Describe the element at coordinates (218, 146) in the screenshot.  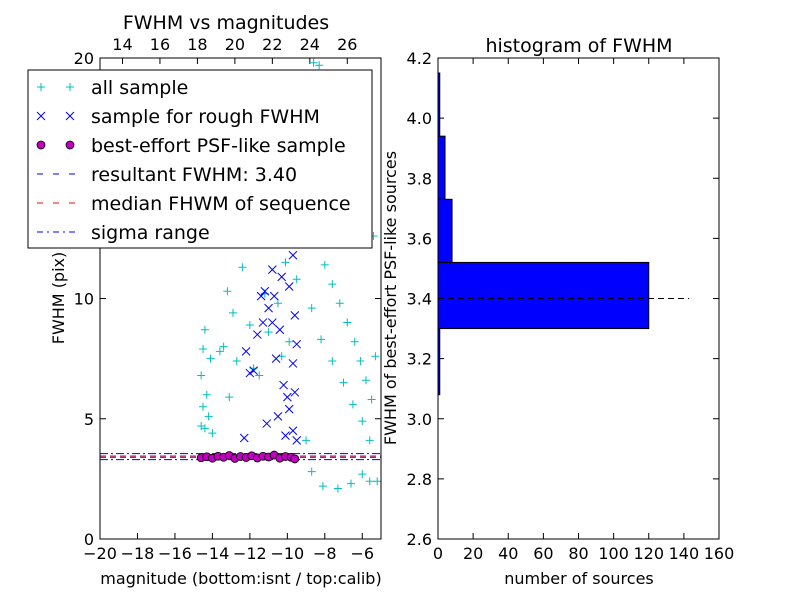
I see `legend-label: best-effort PSF-like sample` at that location.